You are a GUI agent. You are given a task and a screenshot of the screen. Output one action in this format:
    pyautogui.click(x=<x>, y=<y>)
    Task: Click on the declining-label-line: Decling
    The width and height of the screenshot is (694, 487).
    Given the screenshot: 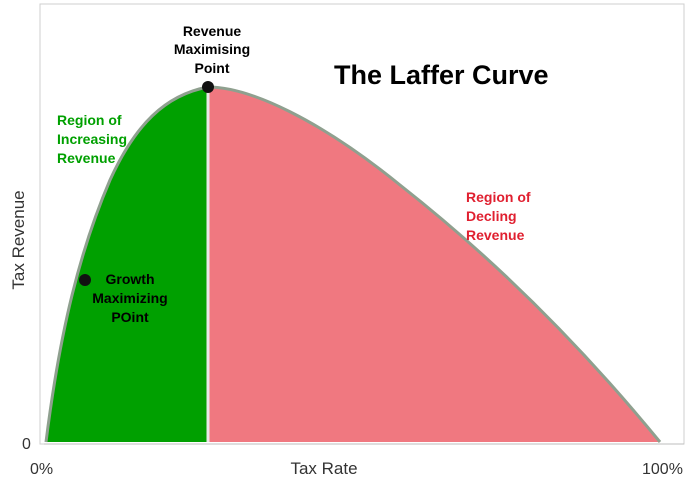 What is the action you would take?
    pyautogui.click(x=491, y=216)
    